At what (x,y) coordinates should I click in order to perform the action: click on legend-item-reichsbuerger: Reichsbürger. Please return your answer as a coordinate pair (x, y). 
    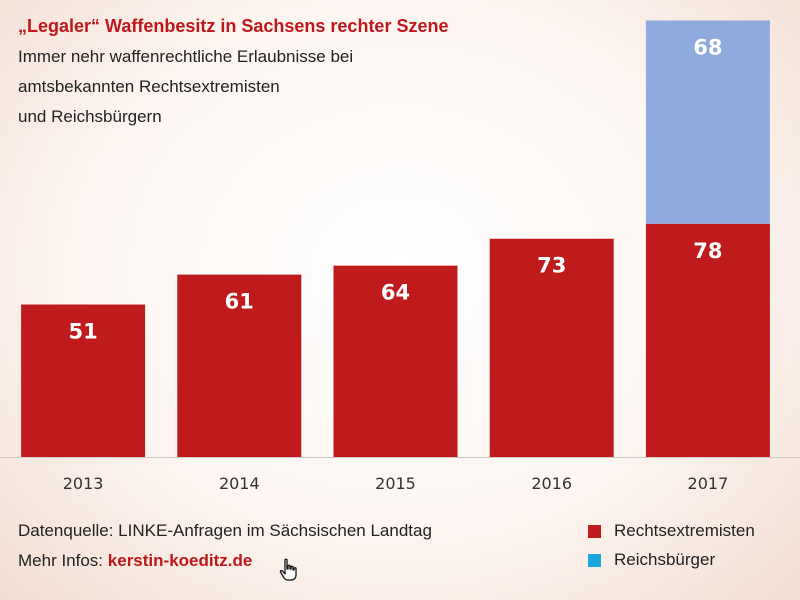
    Looking at the image, I should click on (651, 560).